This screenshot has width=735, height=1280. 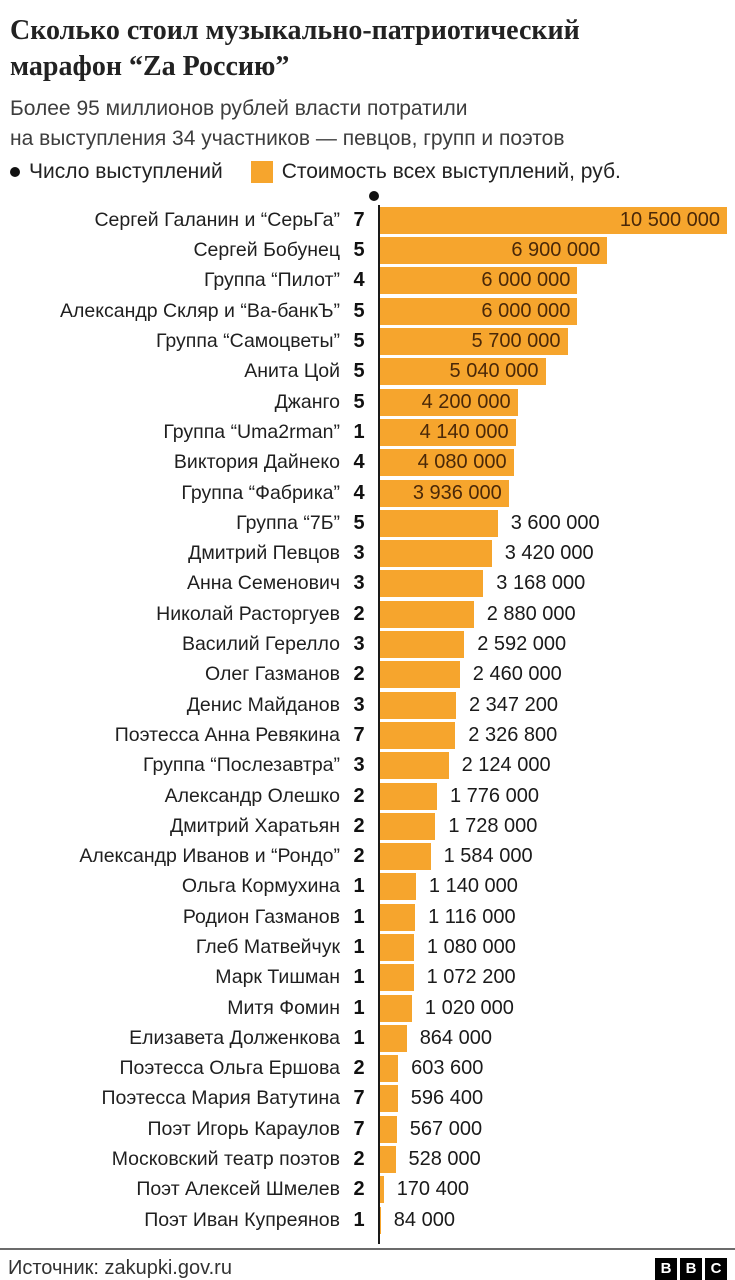 I want to click on chart-row: Митя Фомин 1 1 020 000, so click(x=367, y=1008).